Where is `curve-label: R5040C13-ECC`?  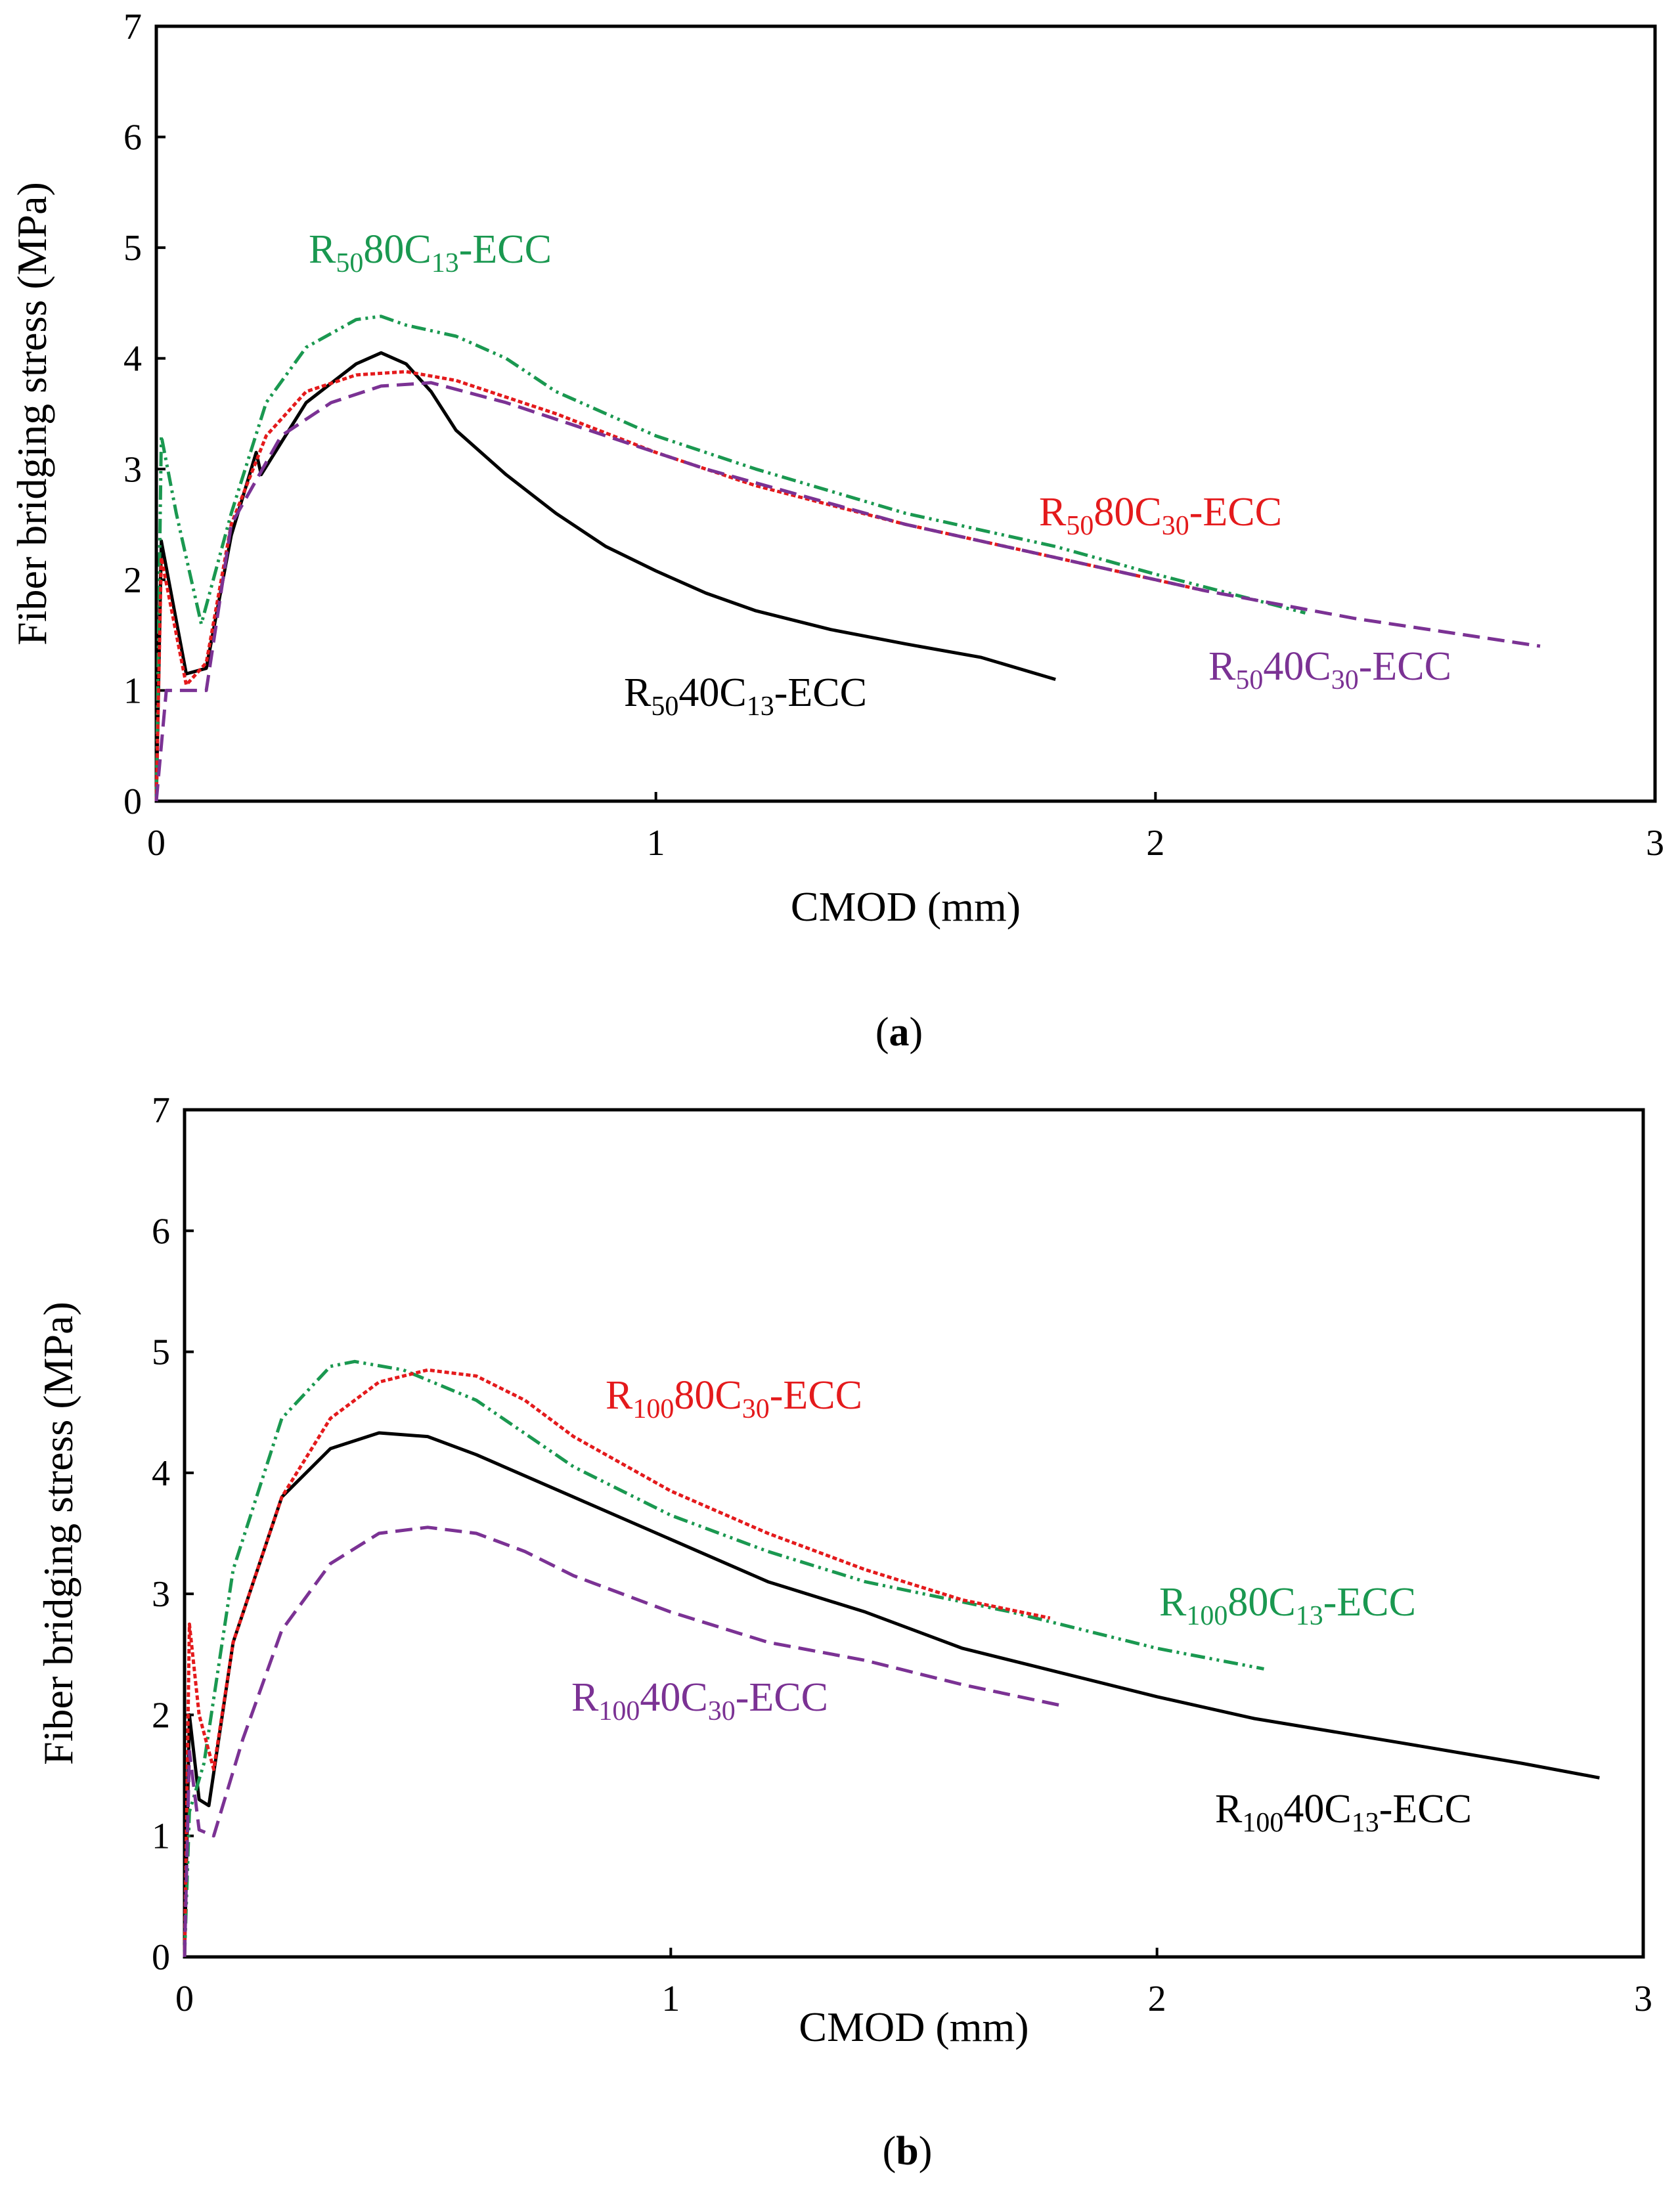 curve-label: R5040C13-ECC is located at coordinates (745, 696).